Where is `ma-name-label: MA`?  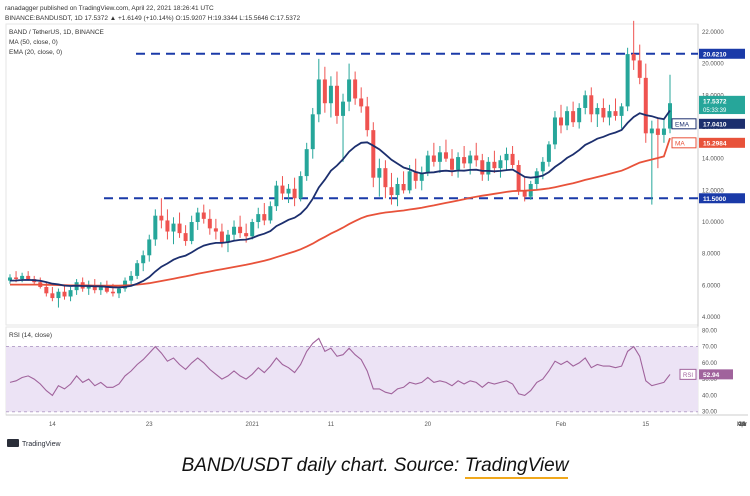
ma-name-label: MA is located at coordinates (680, 143).